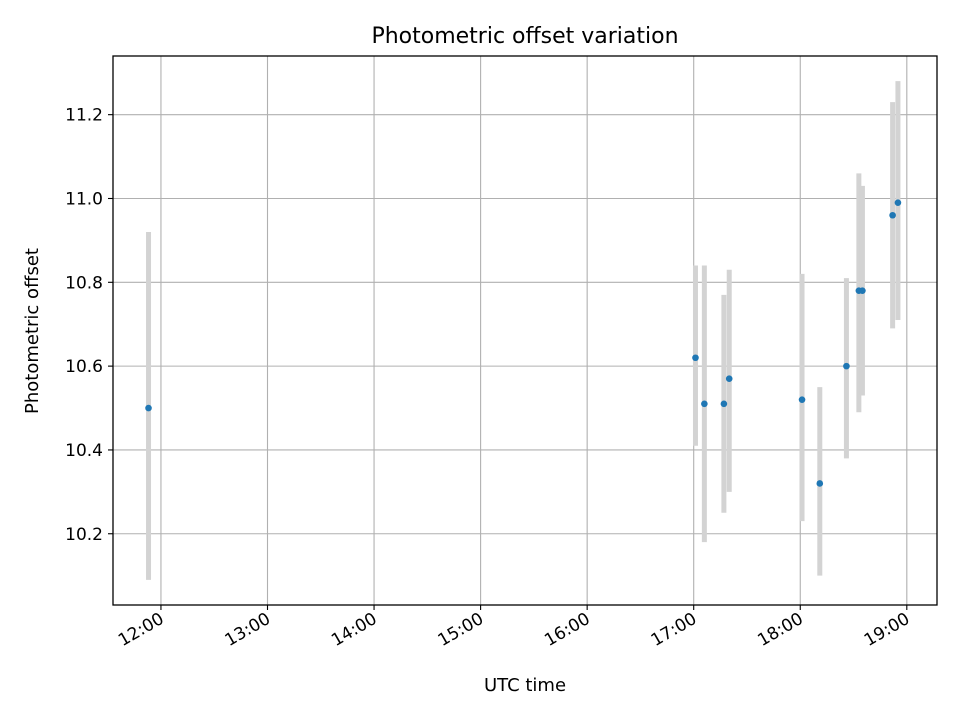 This screenshot has height=720, width=960. What do you see at coordinates (84, 535) in the screenshot?
I see `y-tick-label: 10.2` at bounding box center [84, 535].